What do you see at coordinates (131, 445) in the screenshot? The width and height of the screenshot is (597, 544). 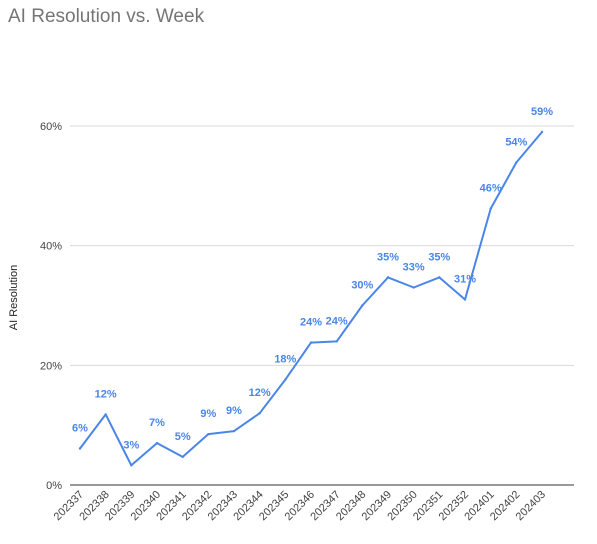 I see `data-label: 3%` at bounding box center [131, 445].